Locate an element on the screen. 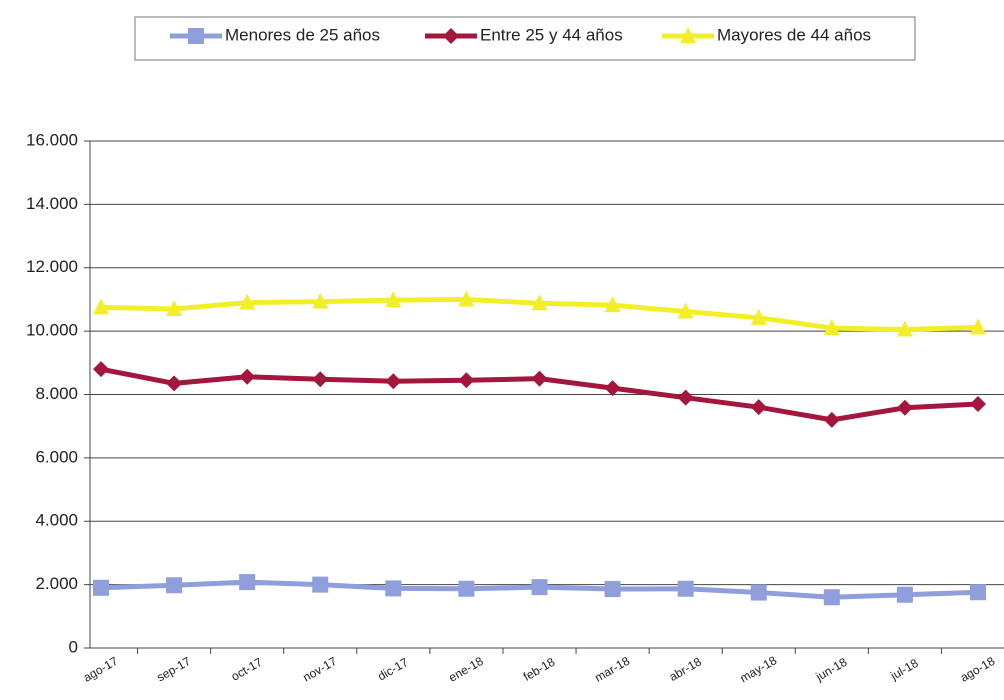 The image size is (1004, 700). x-tick-label: oct-17 is located at coordinates (247, 669).